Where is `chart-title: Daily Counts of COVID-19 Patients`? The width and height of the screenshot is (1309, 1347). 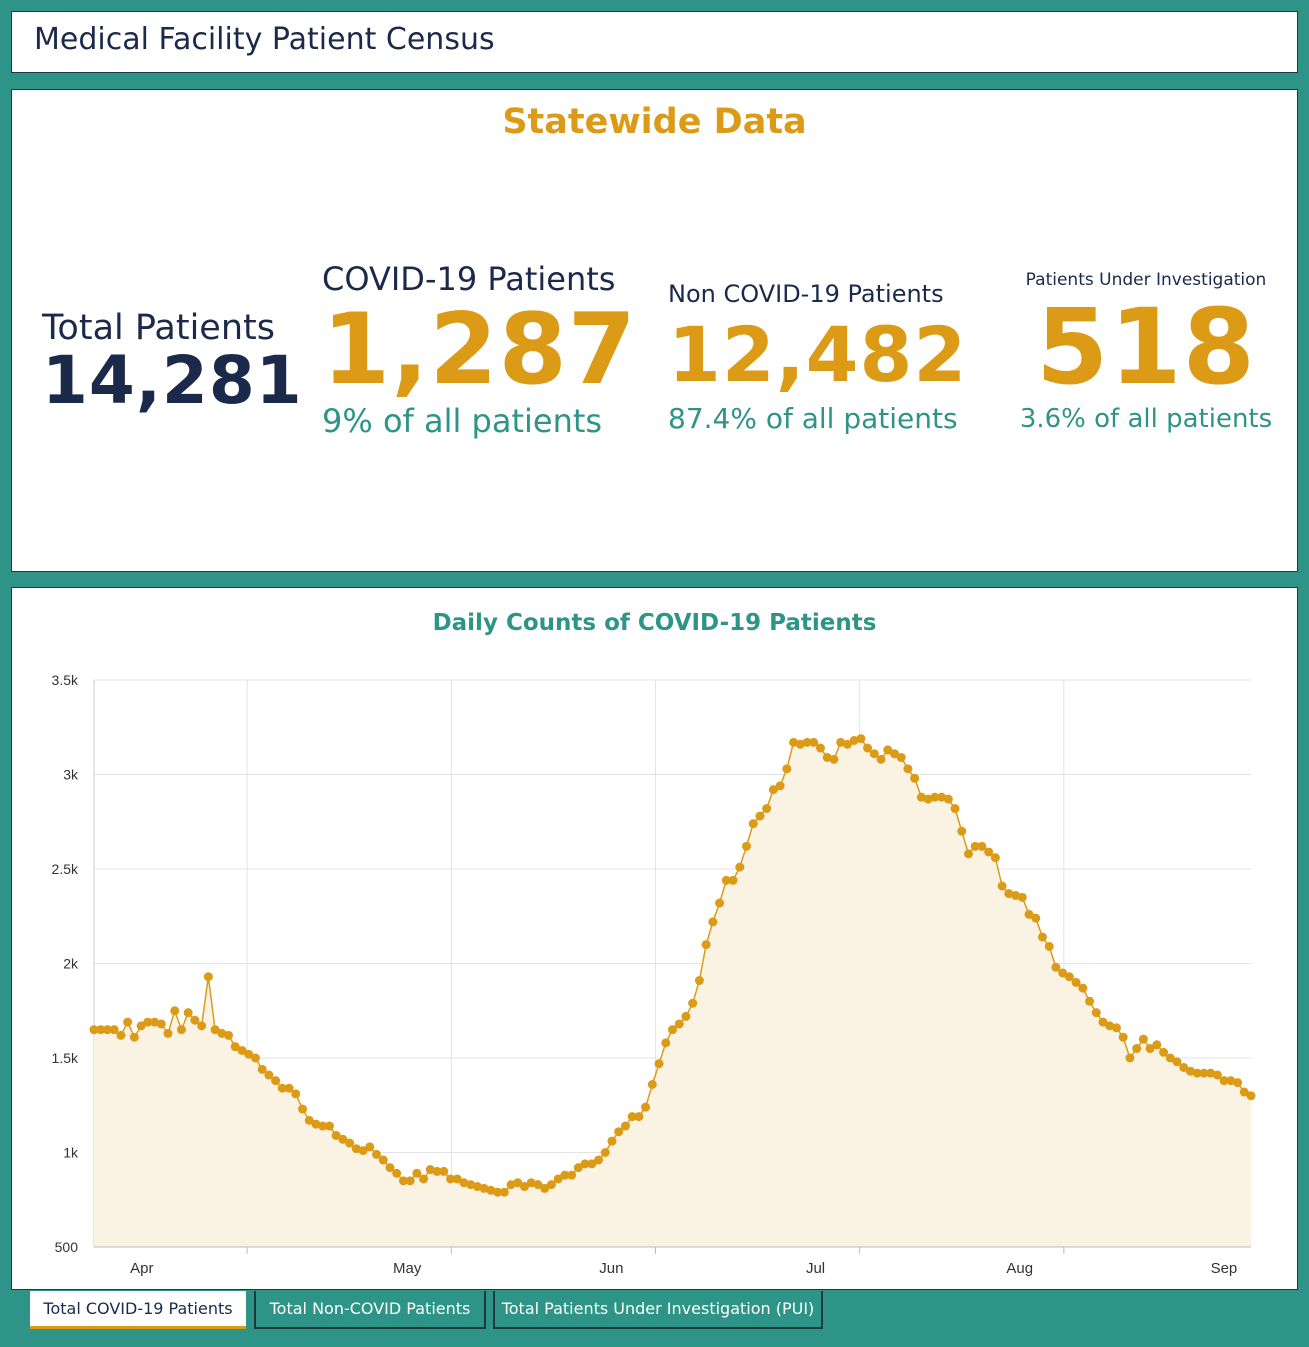
chart-title: Daily Counts of COVID-19 Patients is located at coordinates (654, 623).